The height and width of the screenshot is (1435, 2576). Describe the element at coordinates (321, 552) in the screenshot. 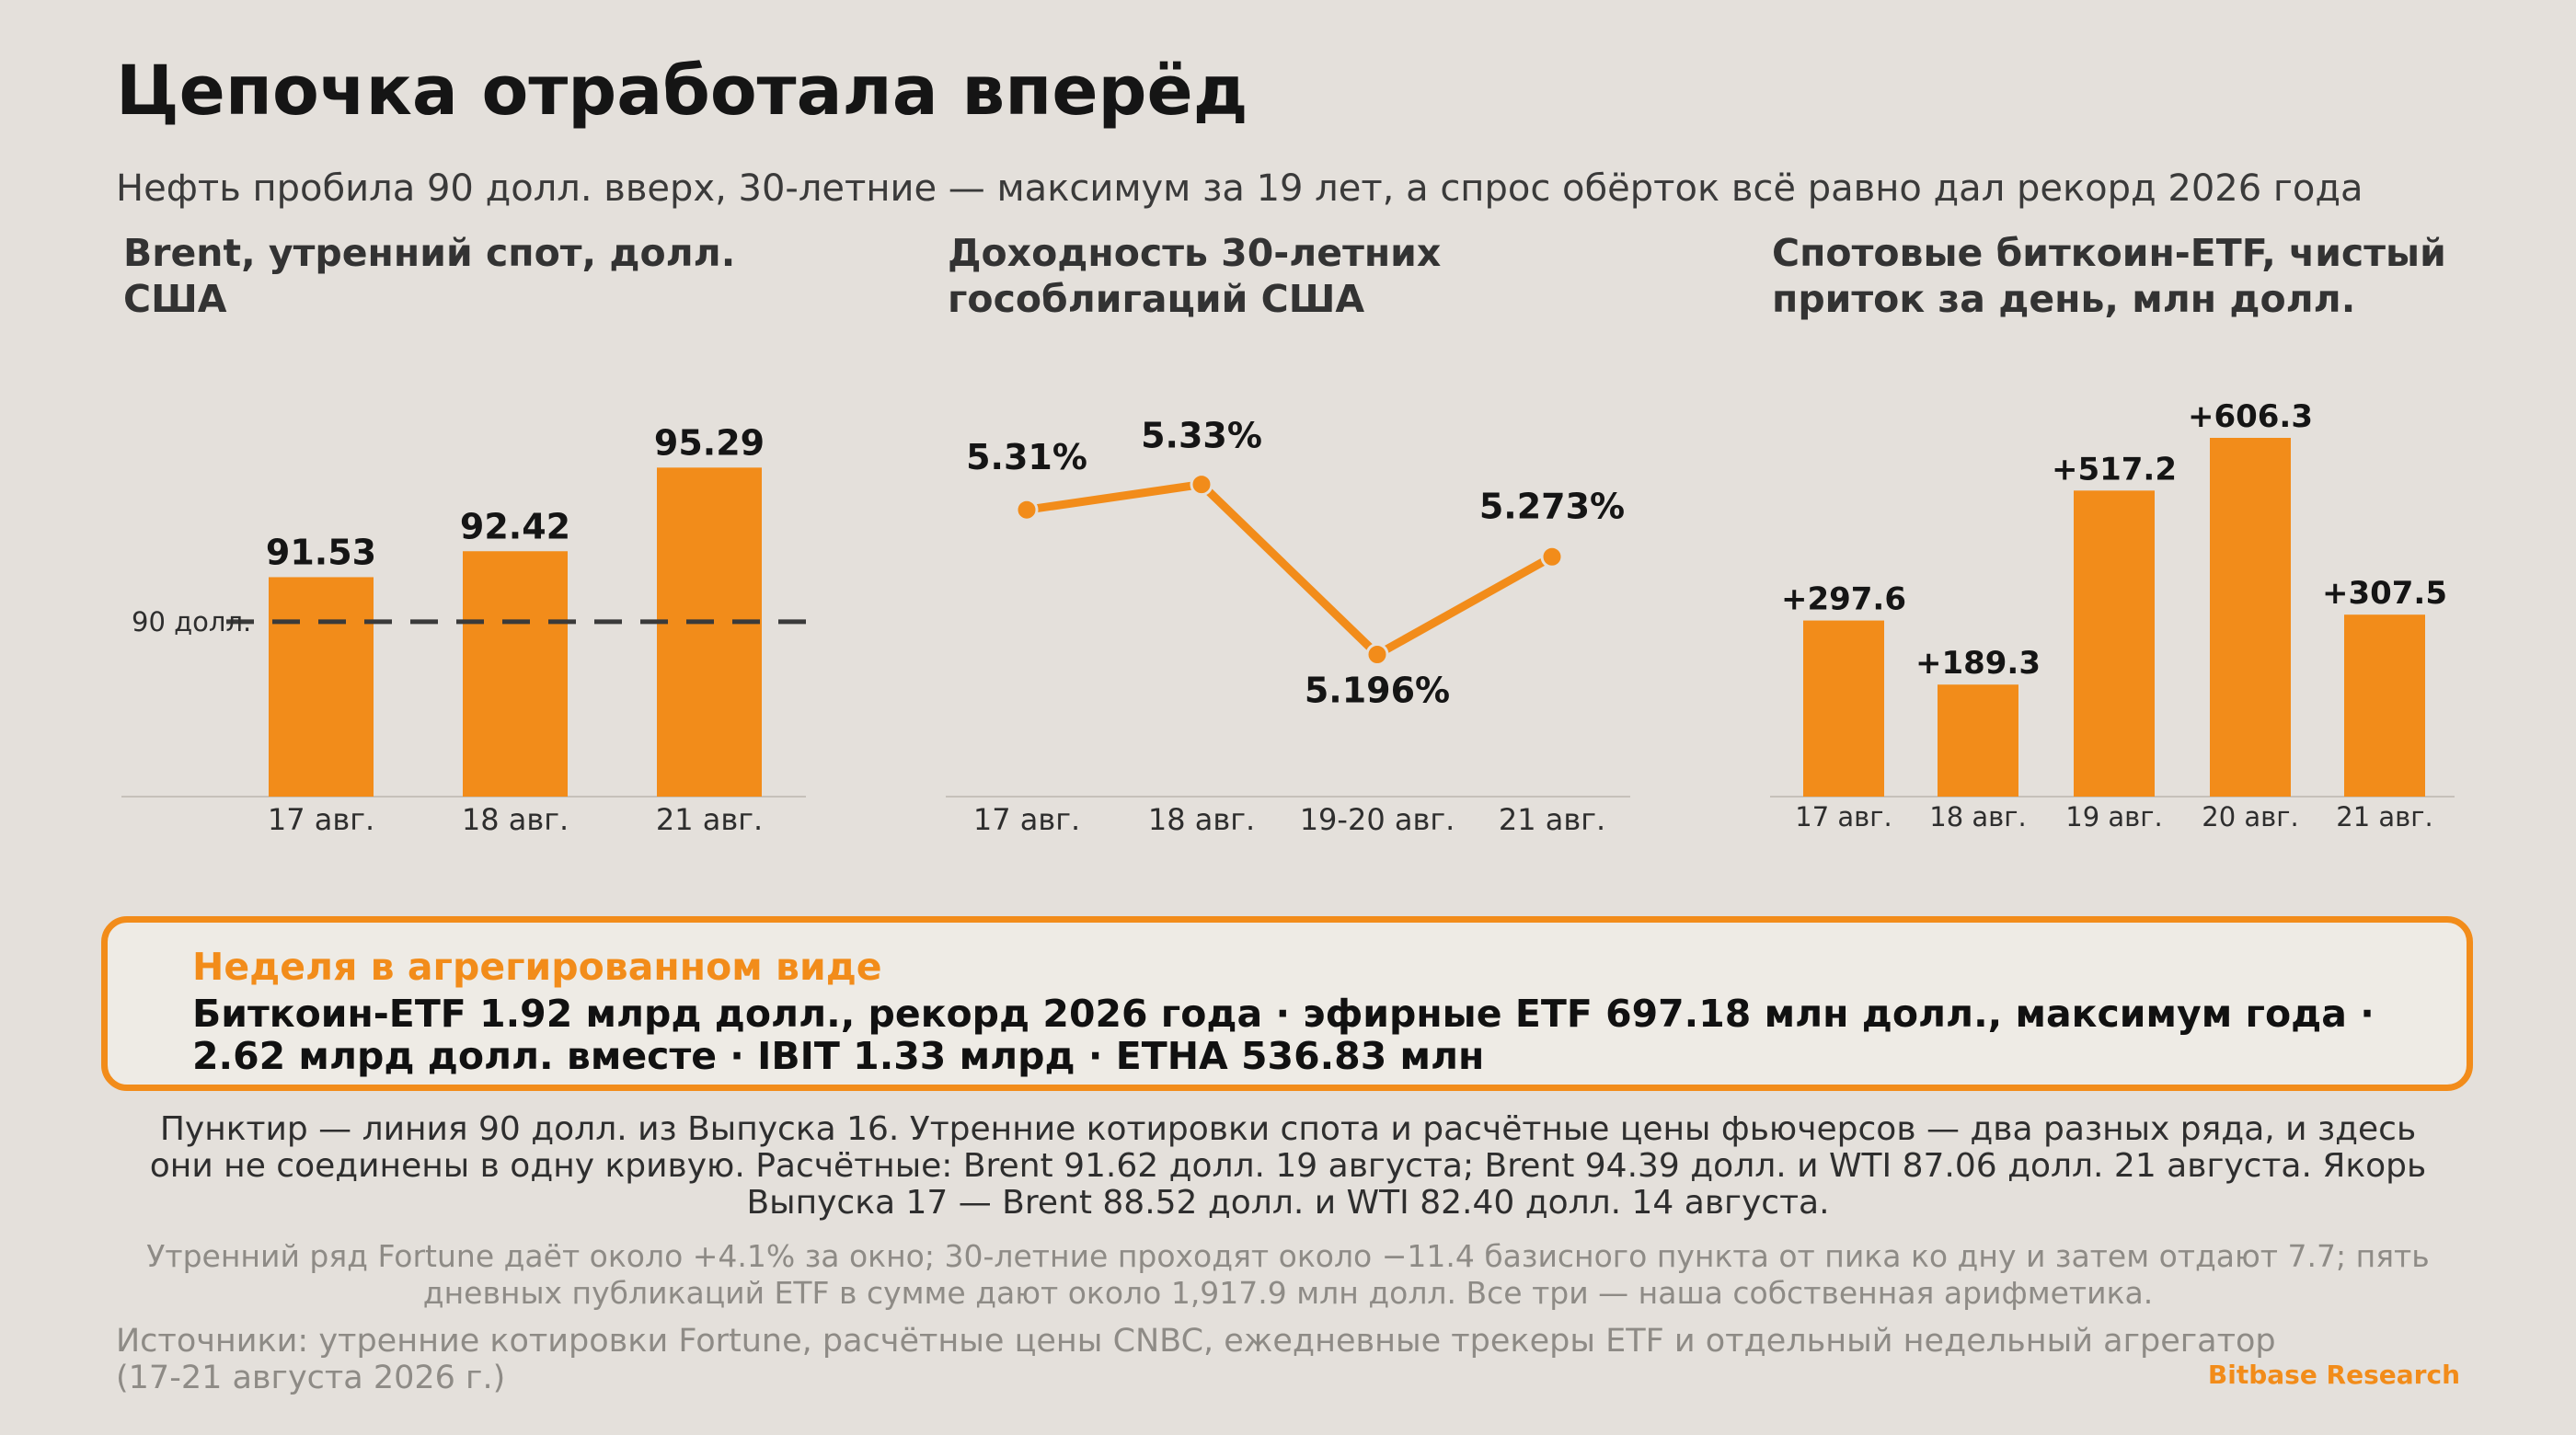

I see `data-label: 91.53` at that location.